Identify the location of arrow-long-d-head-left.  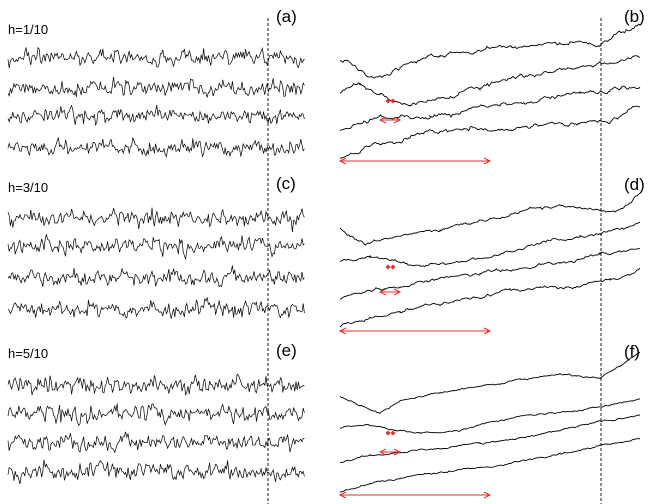
(342, 331).